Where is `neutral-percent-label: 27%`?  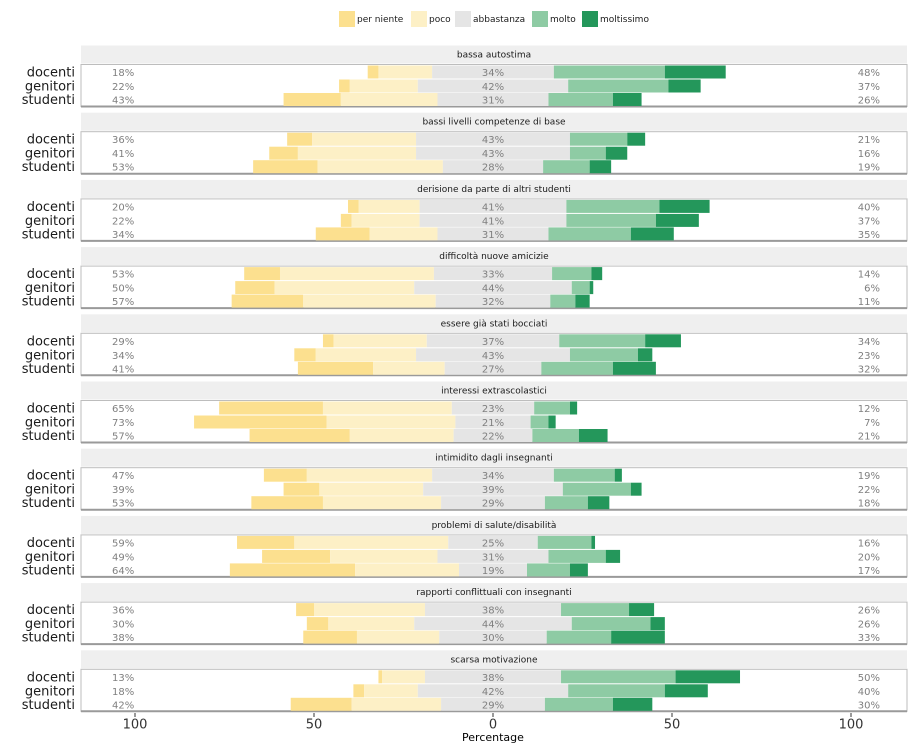
neutral-percent-label: 27% is located at coordinates (493, 369).